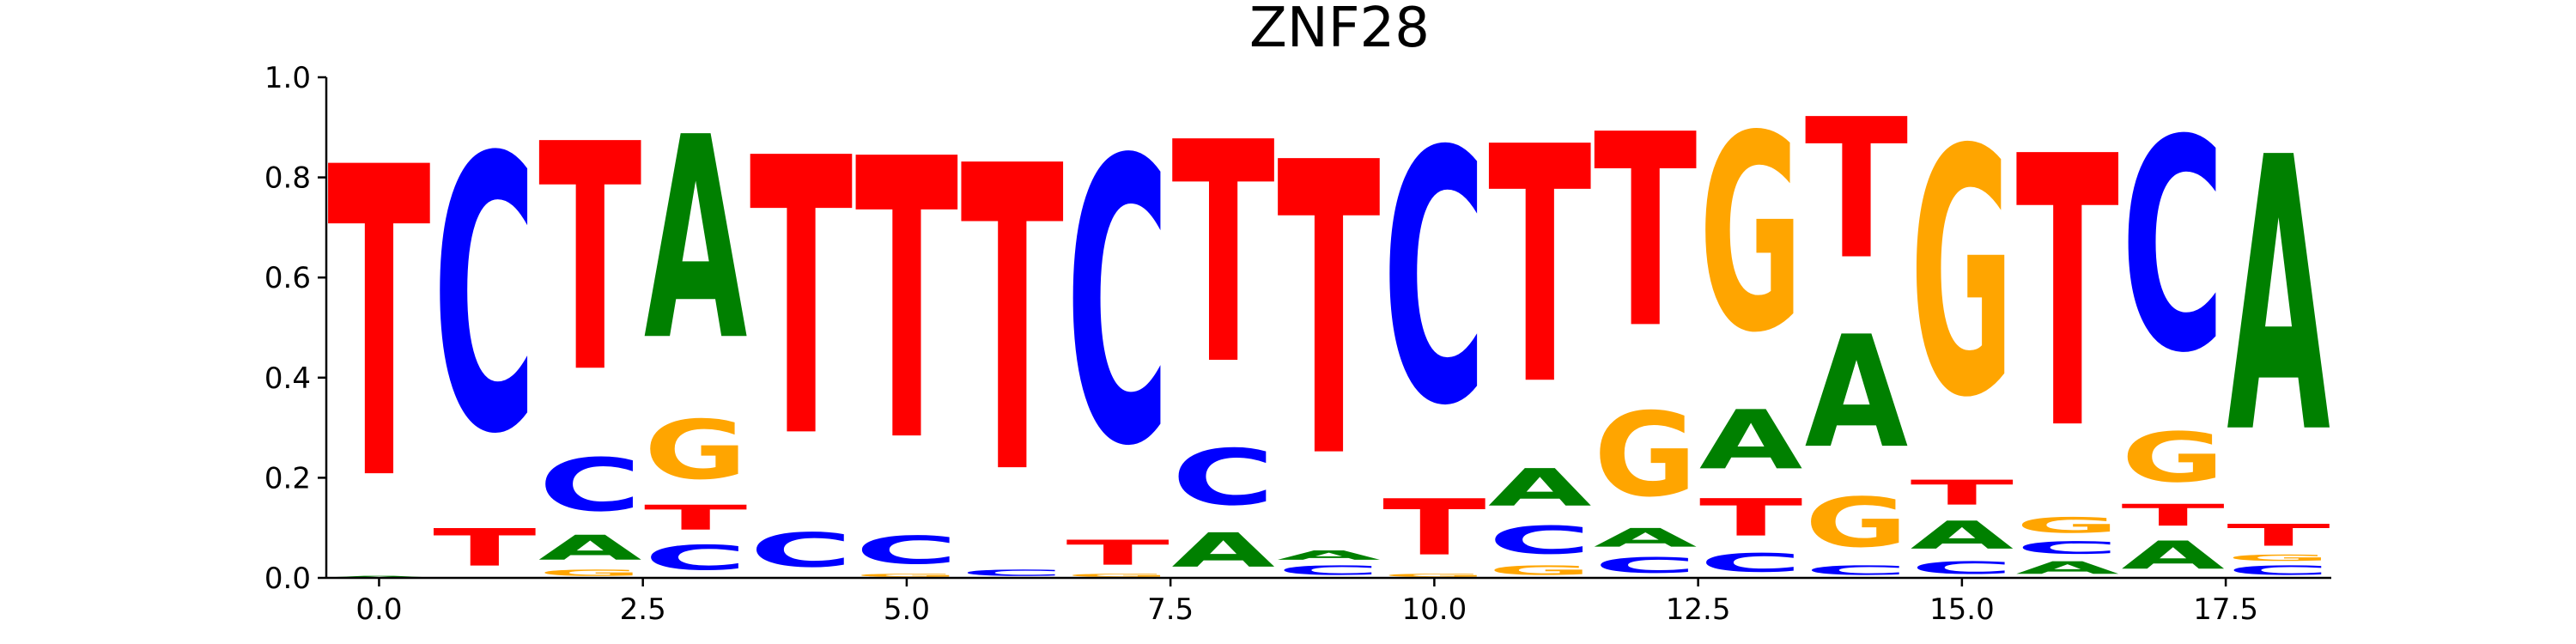 The image size is (2576, 644). What do you see at coordinates (1222, 550) in the screenshot?
I see `logo-letter-a-pos-8: A` at bounding box center [1222, 550].